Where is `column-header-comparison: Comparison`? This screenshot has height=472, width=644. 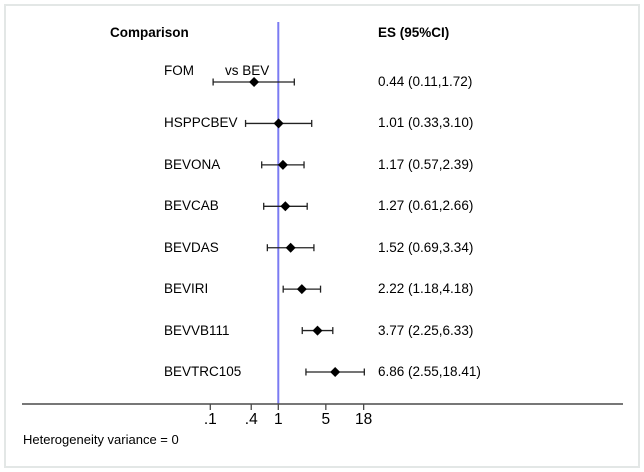 column-header-comparison: Comparison is located at coordinates (149, 32).